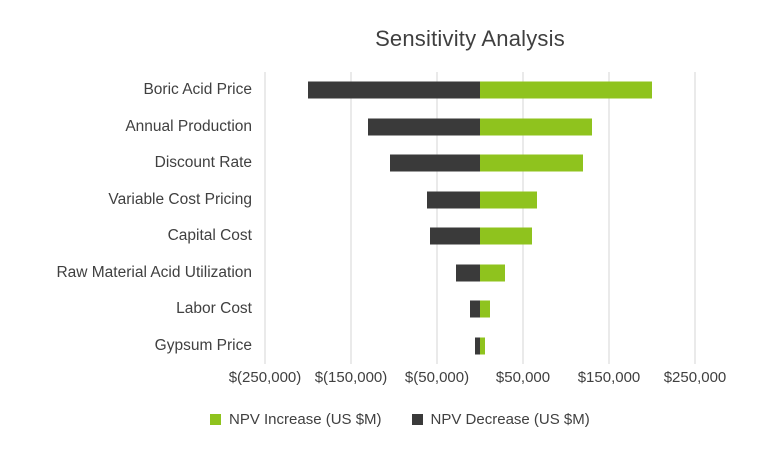  Describe the element at coordinates (214, 309) in the screenshot. I see `category-label: Labor Cost` at that location.